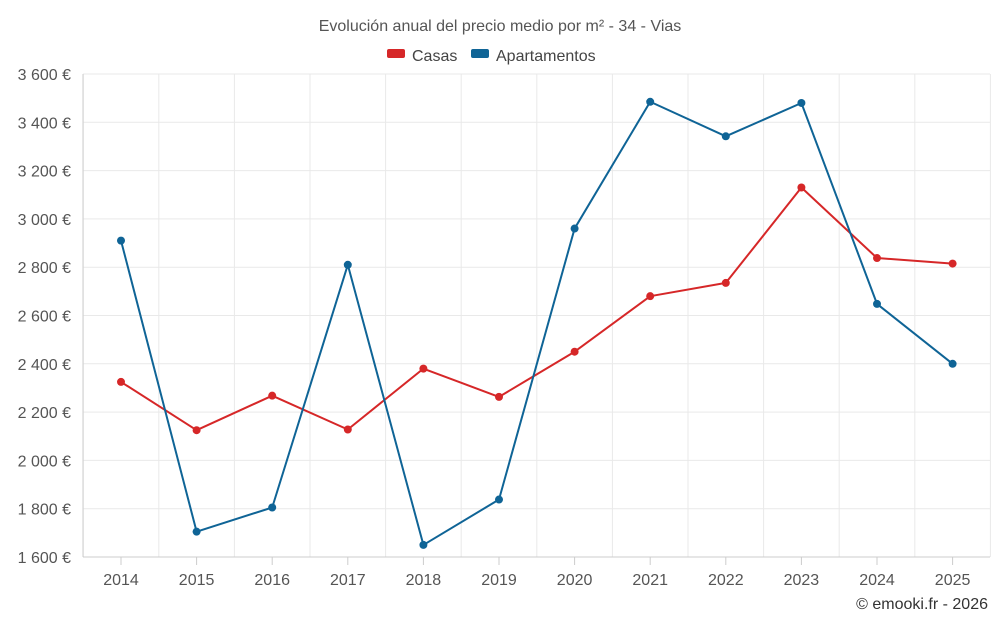 This screenshot has height=625, width=1000. What do you see at coordinates (44, 172) in the screenshot?
I see `y-tick-label: 3 200 €` at bounding box center [44, 172].